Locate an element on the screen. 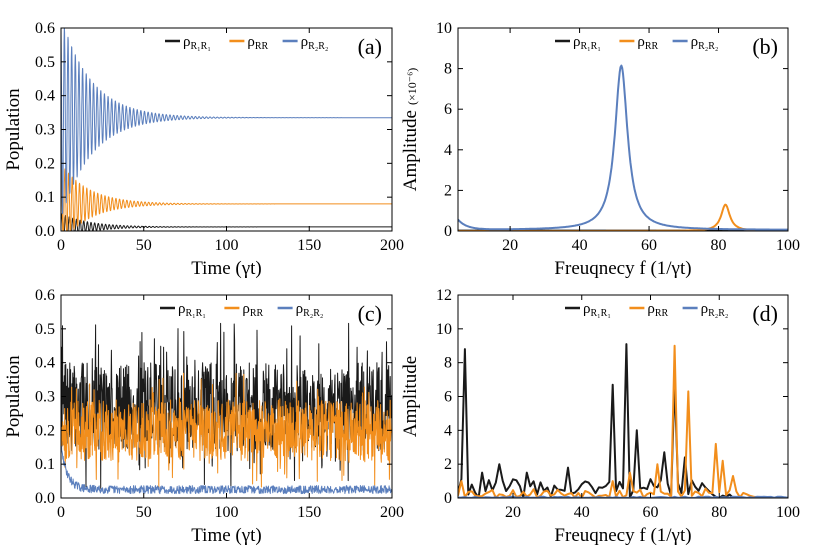  y-axis-label: Amplitude(×10⁻⁶) is located at coordinates (410, 130).